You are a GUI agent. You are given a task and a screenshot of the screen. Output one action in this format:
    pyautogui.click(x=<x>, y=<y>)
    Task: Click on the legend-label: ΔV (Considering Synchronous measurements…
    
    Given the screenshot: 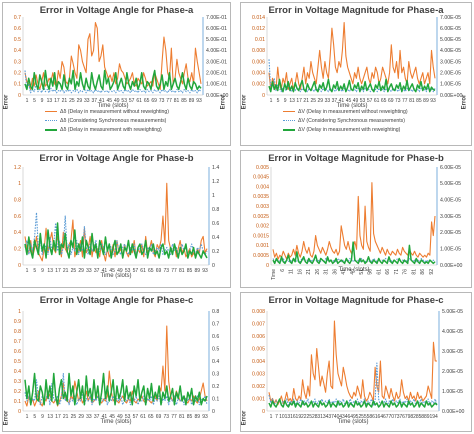 What is the action you would take?
    pyautogui.click(x=351, y=120)
    